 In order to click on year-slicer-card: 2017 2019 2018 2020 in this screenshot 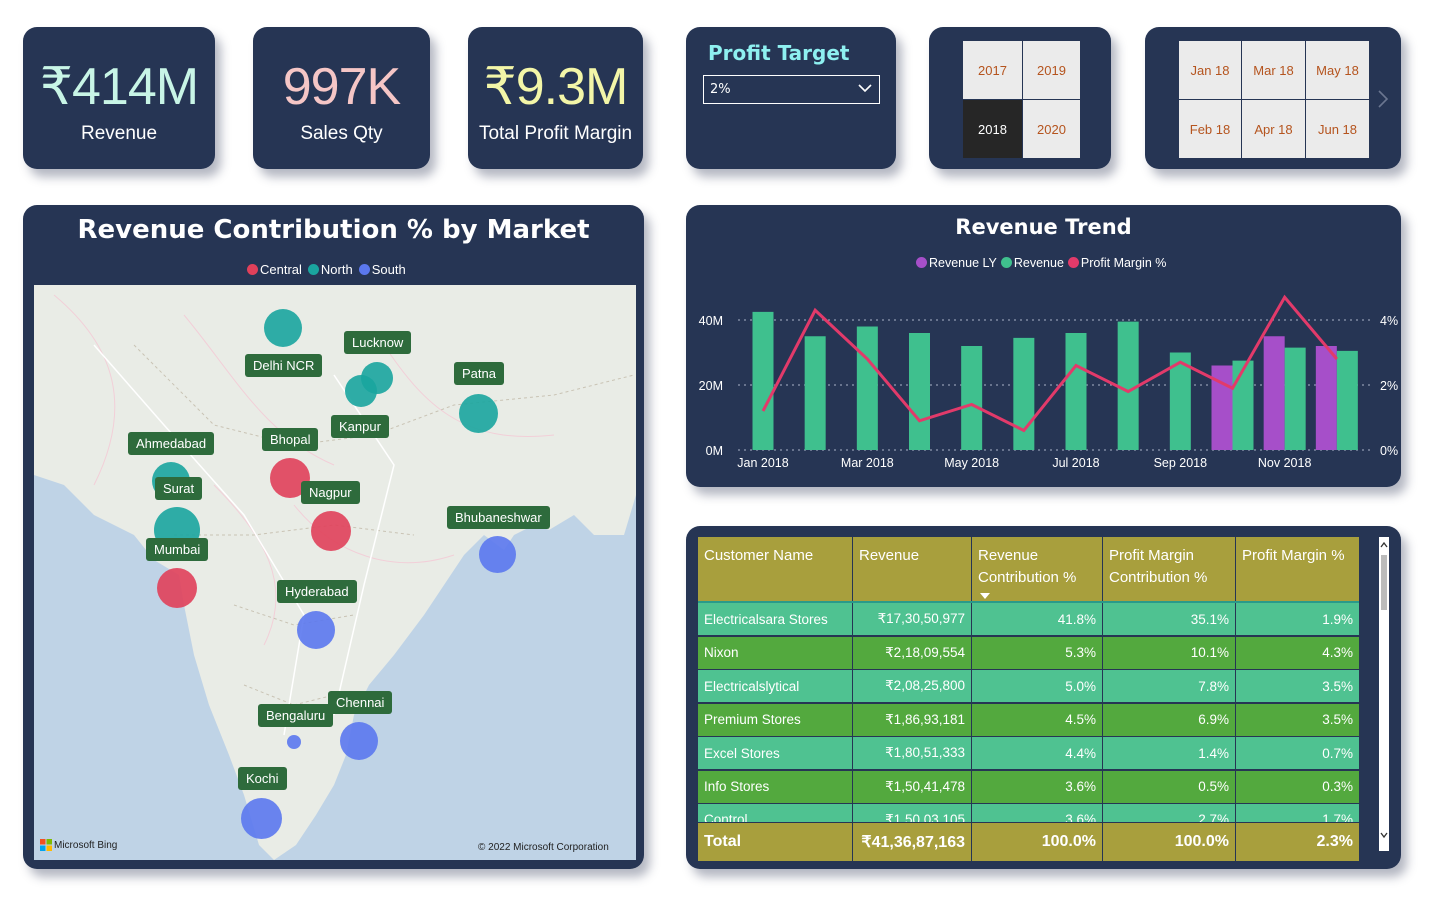, I will do `click(1020, 98)`.